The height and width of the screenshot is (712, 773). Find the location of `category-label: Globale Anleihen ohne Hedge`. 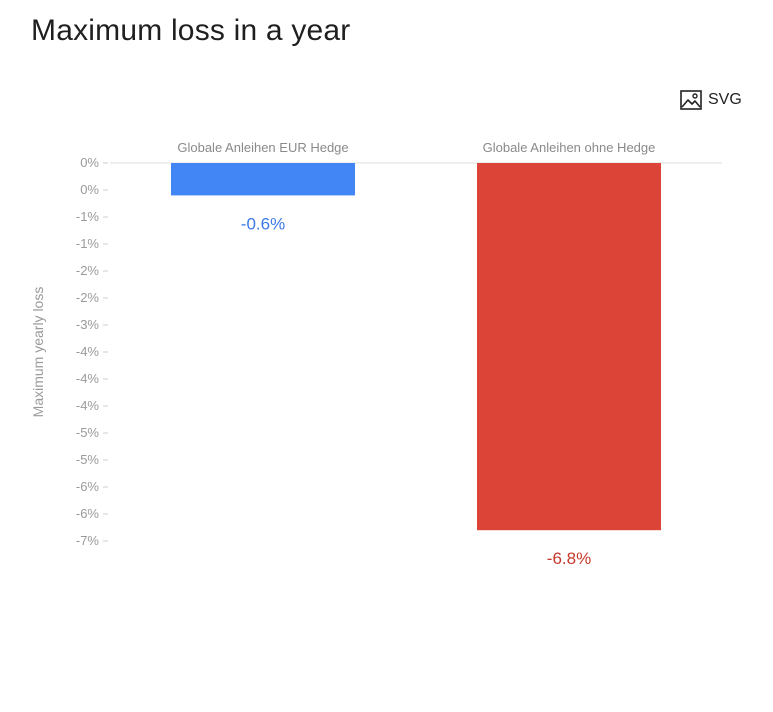

category-label: Globale Anleihen ohne Hedge is located at coordinates (569, 147).